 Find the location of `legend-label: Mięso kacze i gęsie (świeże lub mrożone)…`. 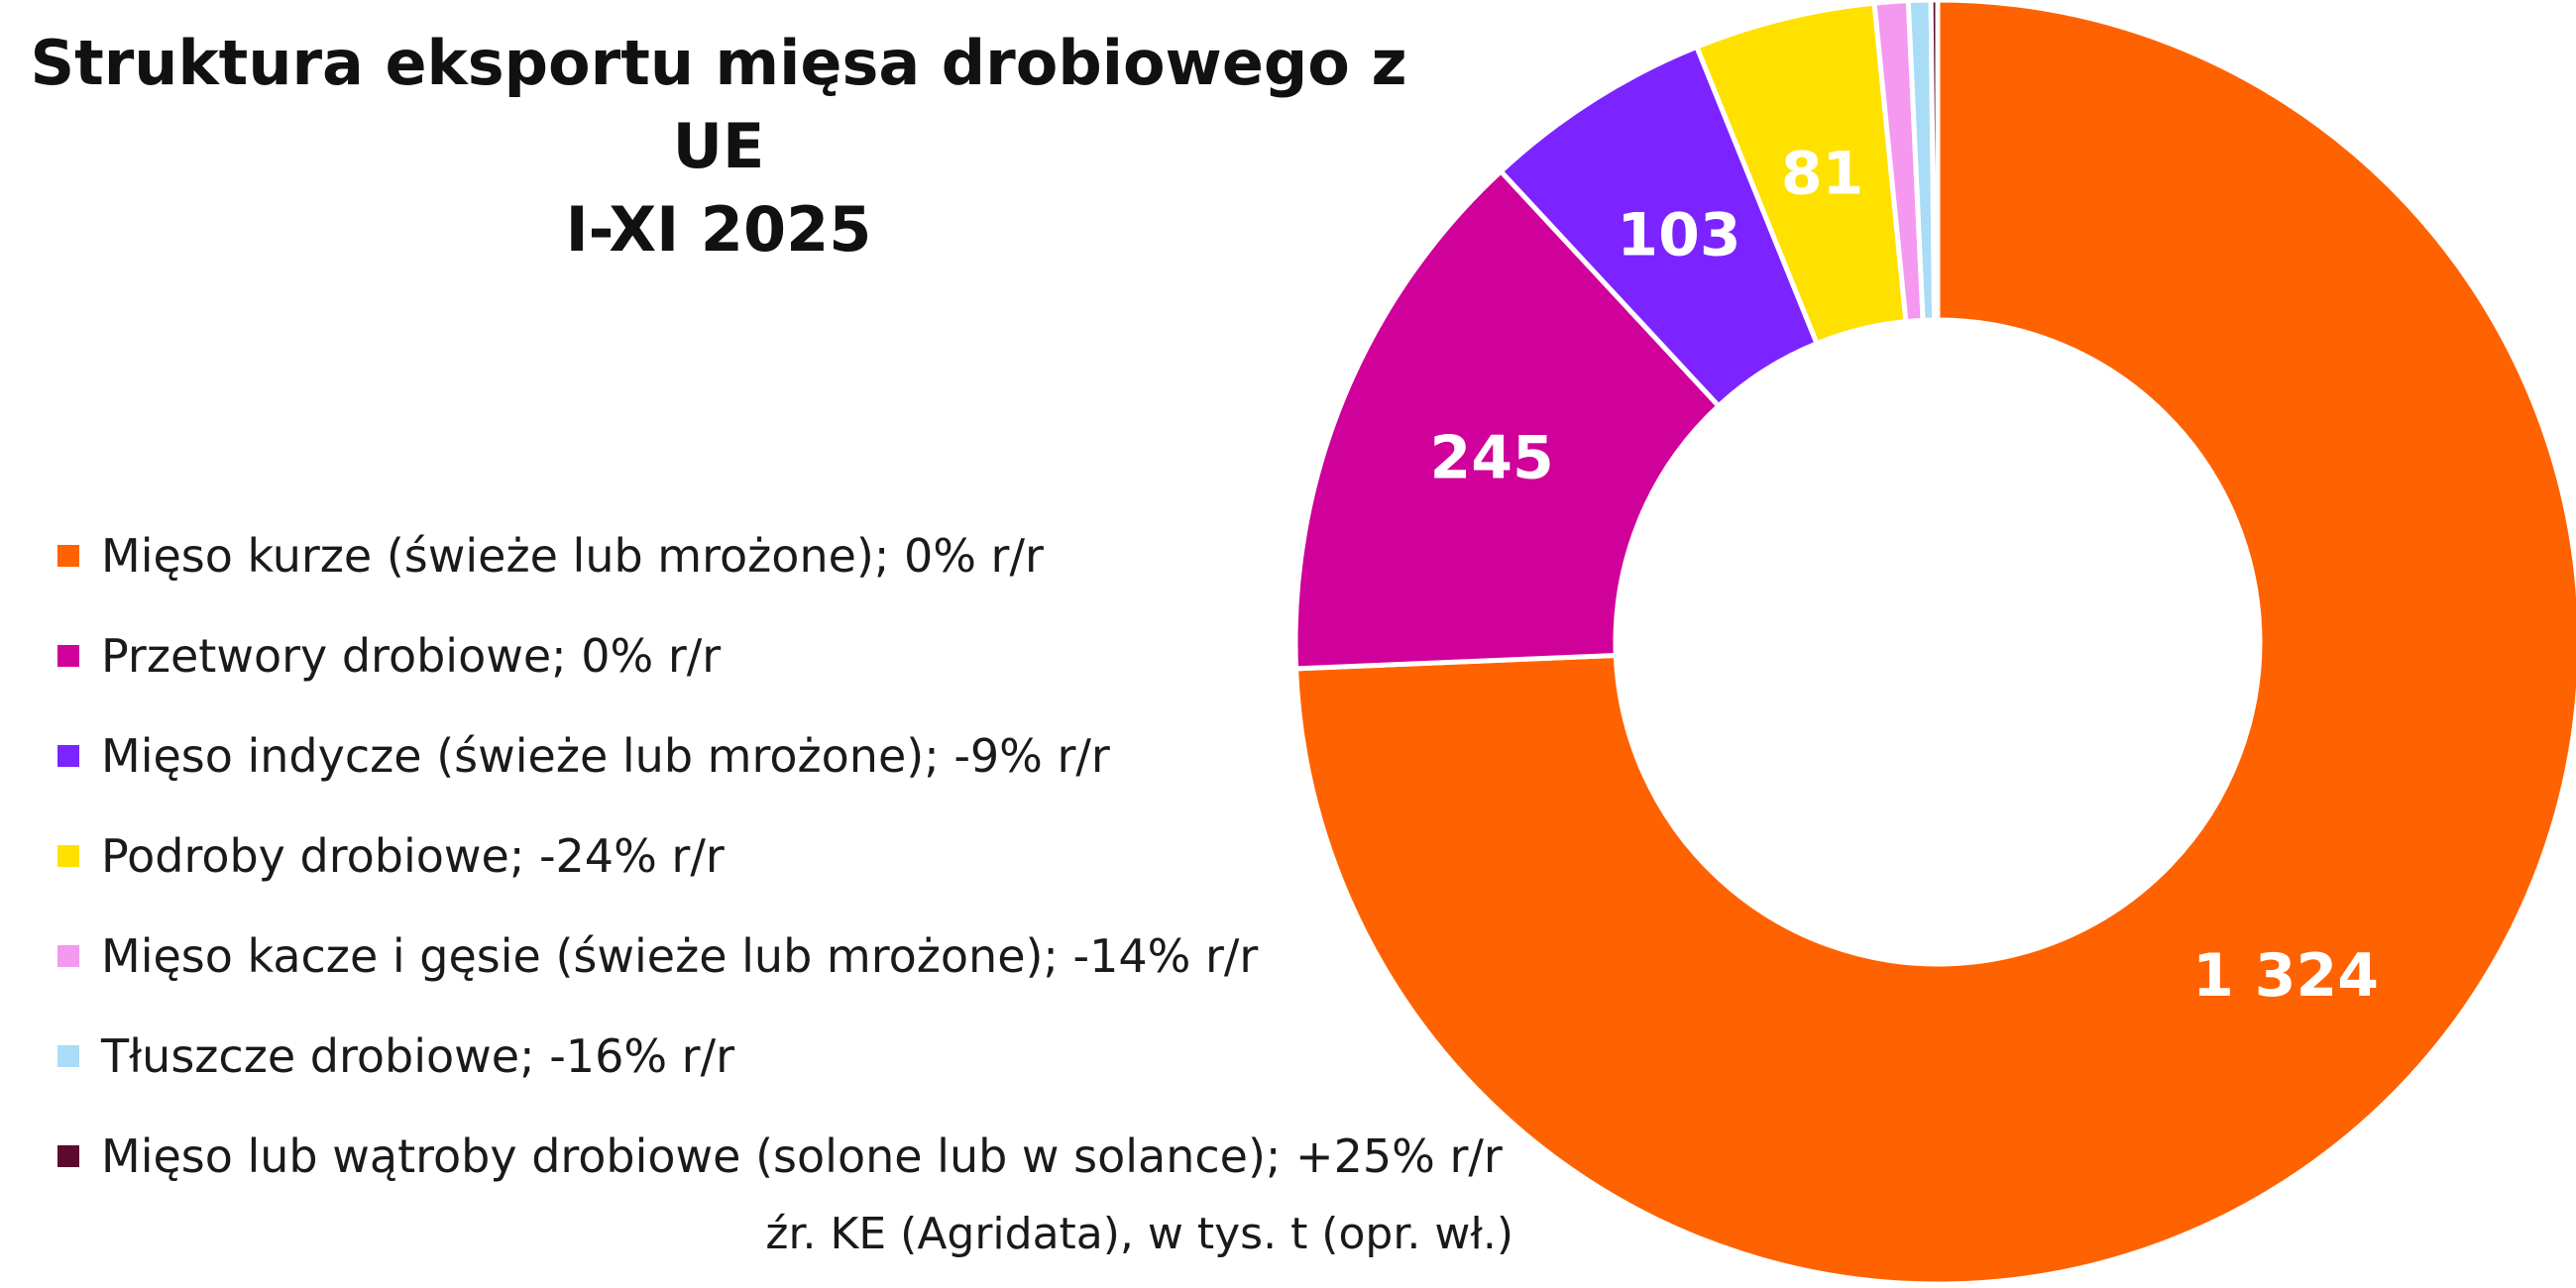

legend-label: Mięso kacze i gęsie (świeże lub mrożone)… is located at coordinates (680, 955).